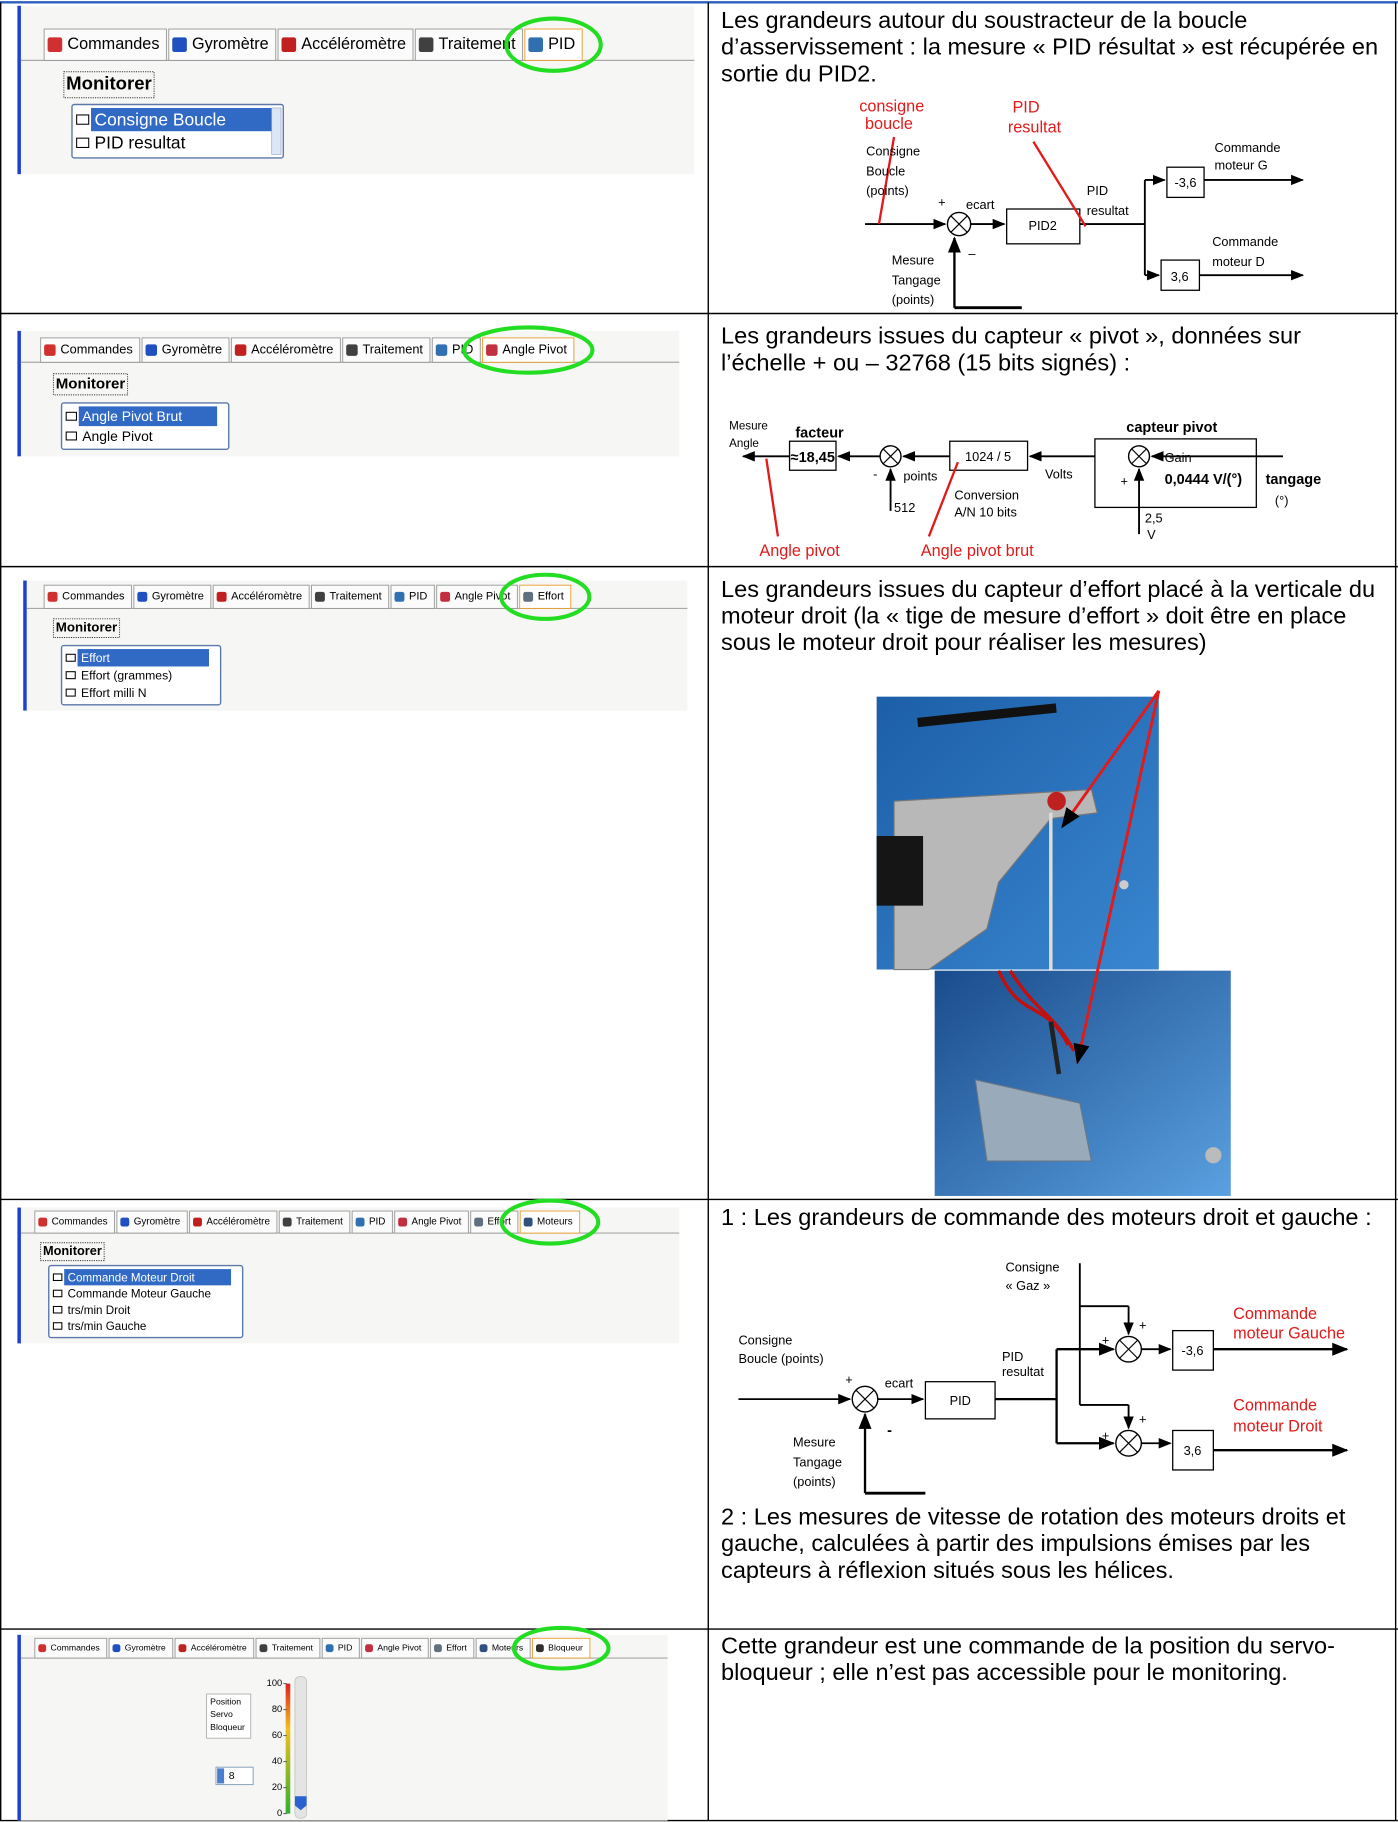 This screenshot has height=1822, width=1398. I want to click on list-item: Effort (grammes), so click(126, 676).